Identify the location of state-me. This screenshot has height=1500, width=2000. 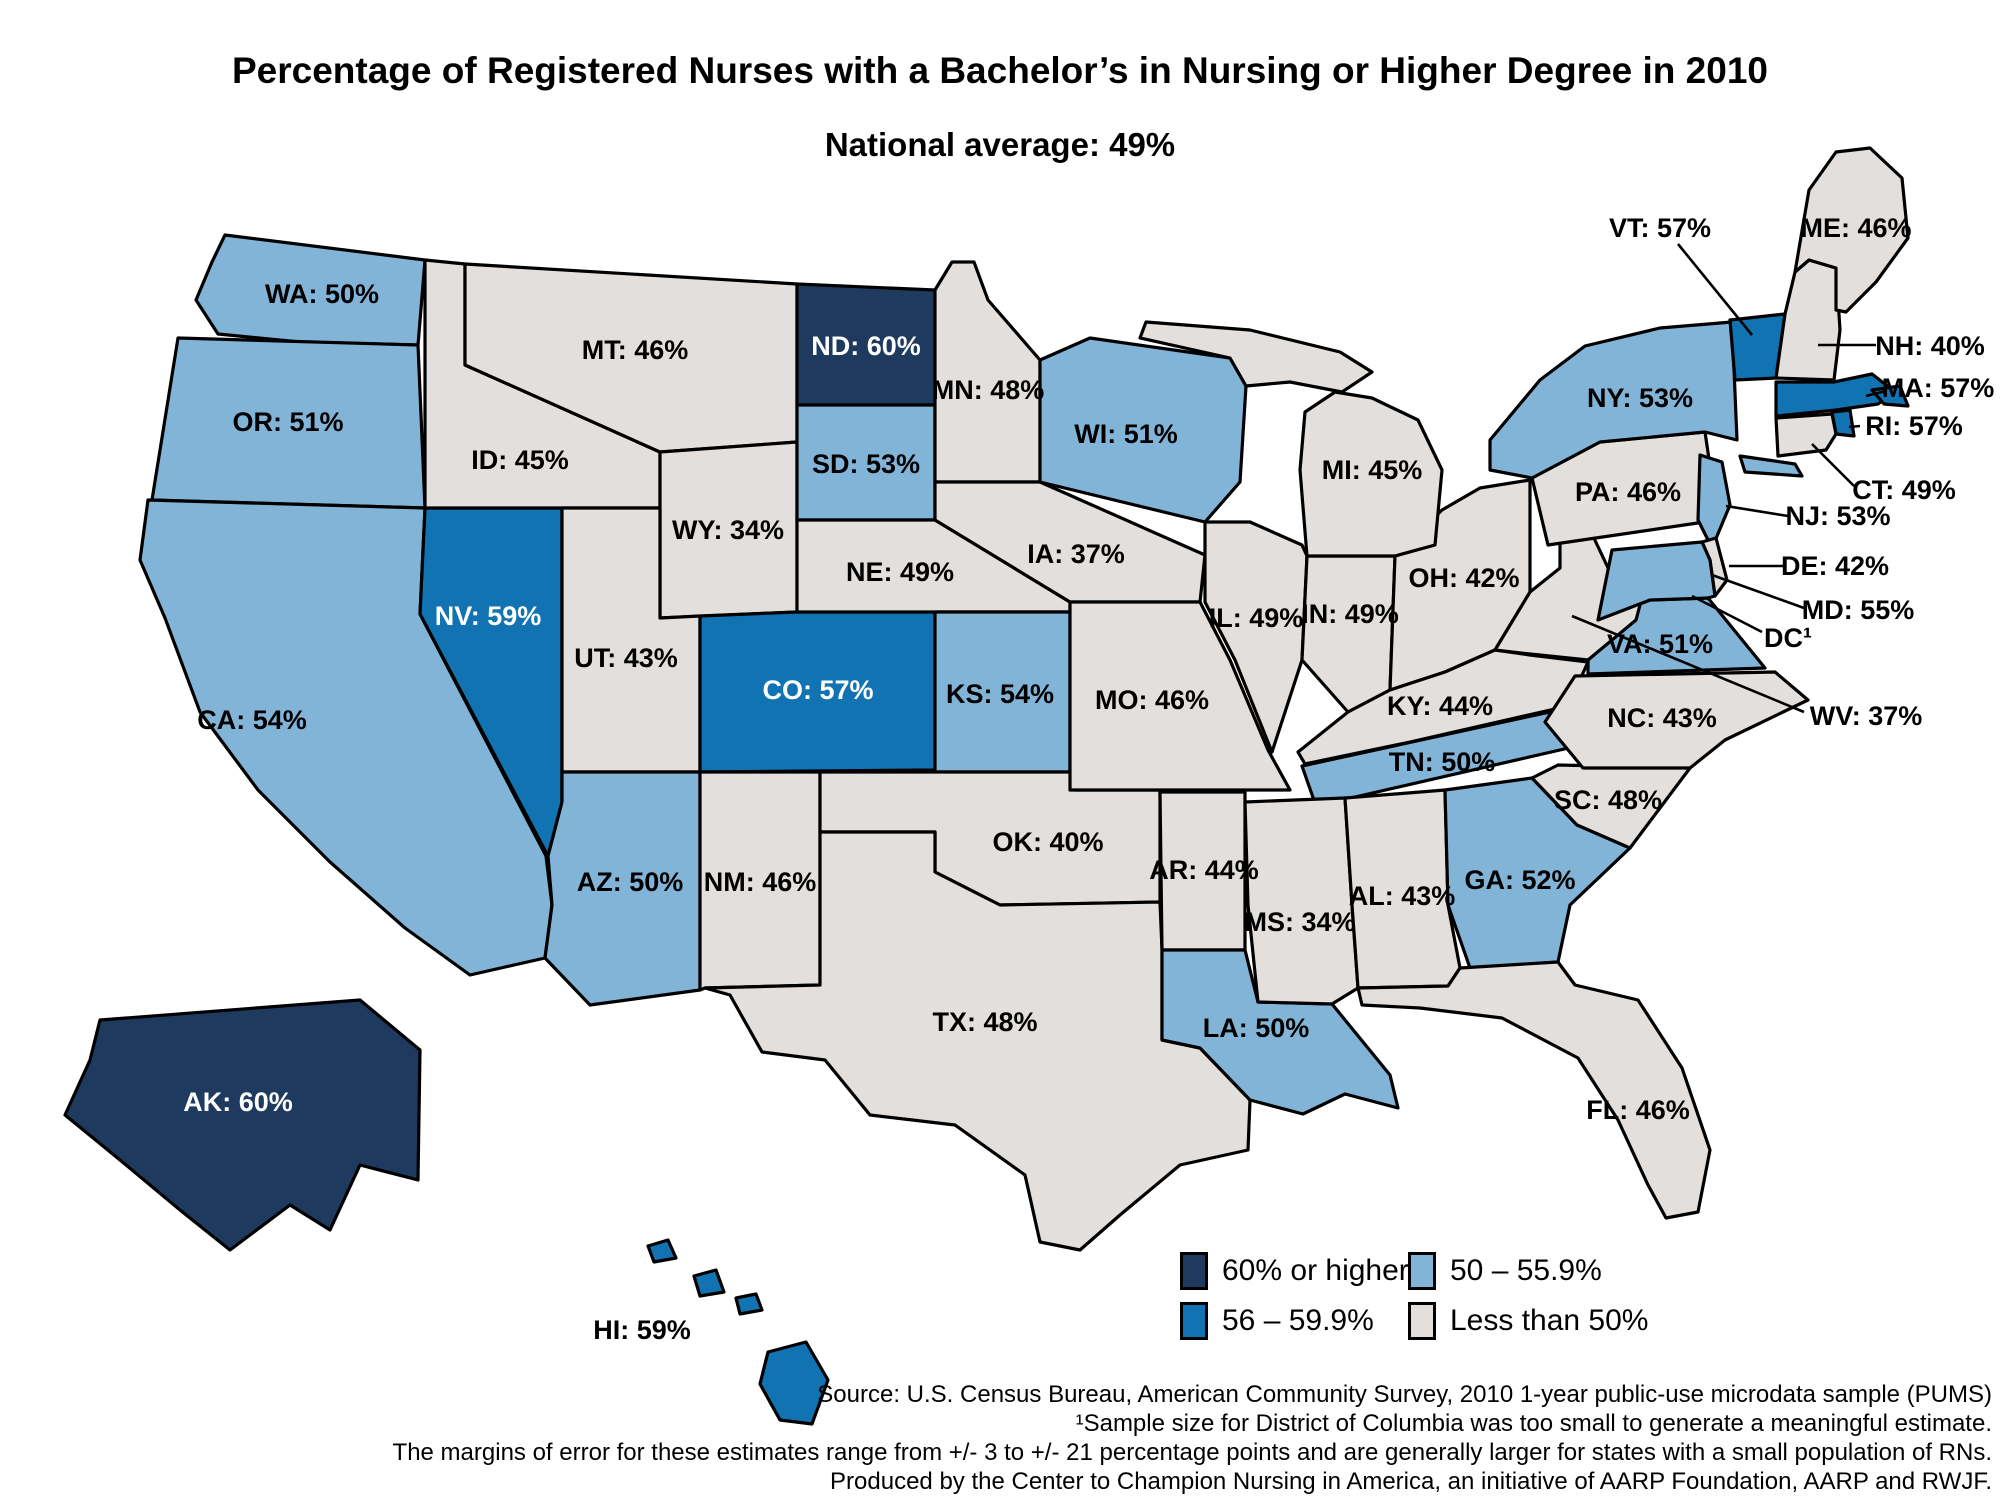
(1851, 230).